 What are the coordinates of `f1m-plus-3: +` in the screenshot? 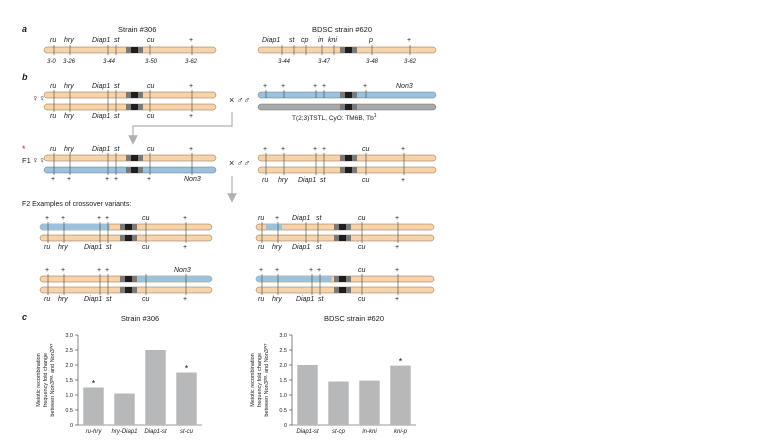 It's located at (315, 149).